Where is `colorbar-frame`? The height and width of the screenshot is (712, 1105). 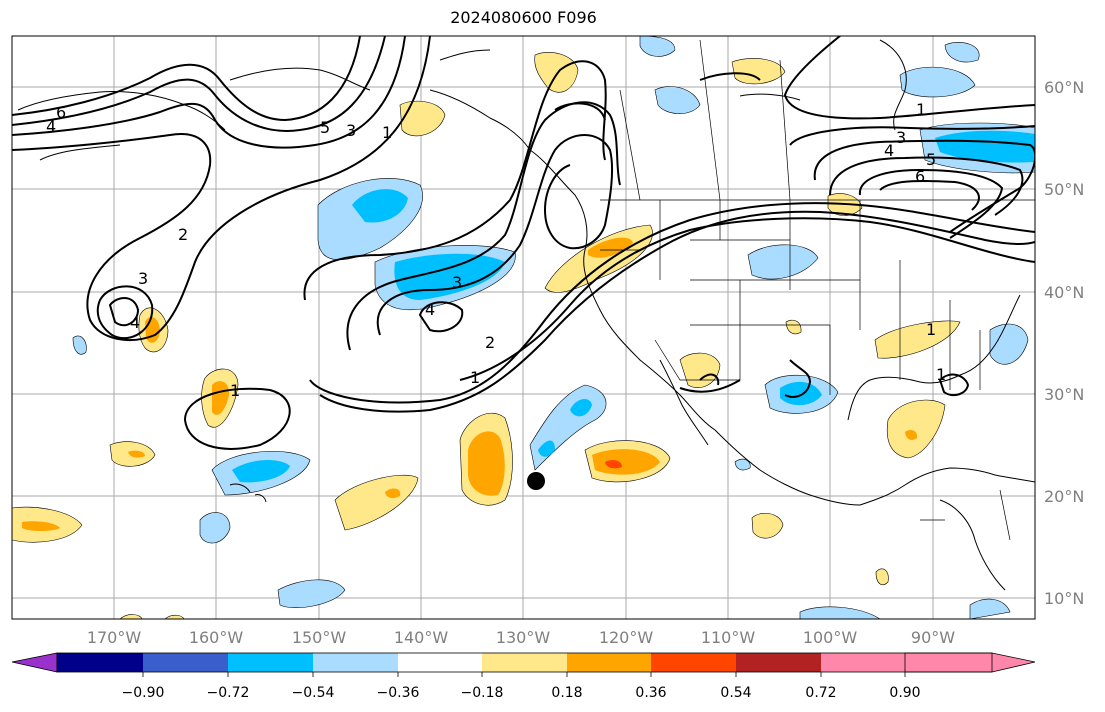 colorbar-frame is located at coordinates (524, 662).